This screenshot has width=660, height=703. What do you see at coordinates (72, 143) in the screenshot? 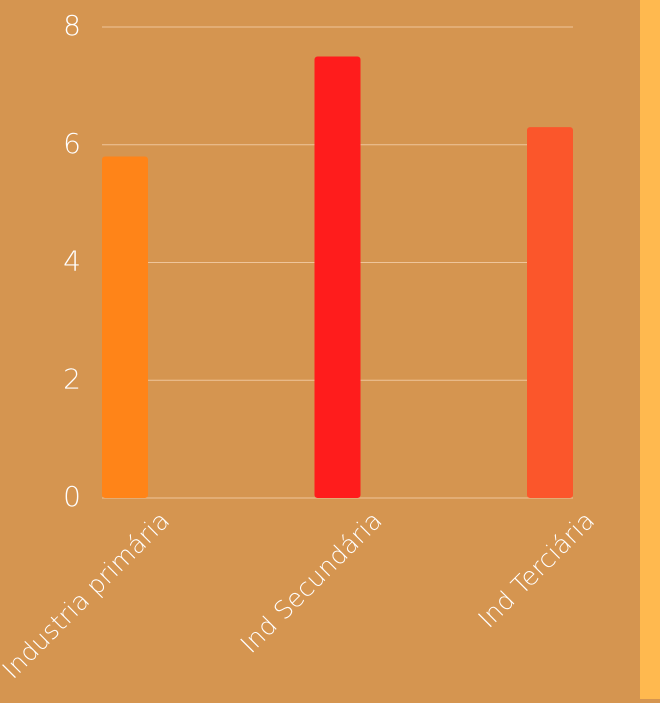
I see `y-tick-label: 6` at bounding box center [72, 143].